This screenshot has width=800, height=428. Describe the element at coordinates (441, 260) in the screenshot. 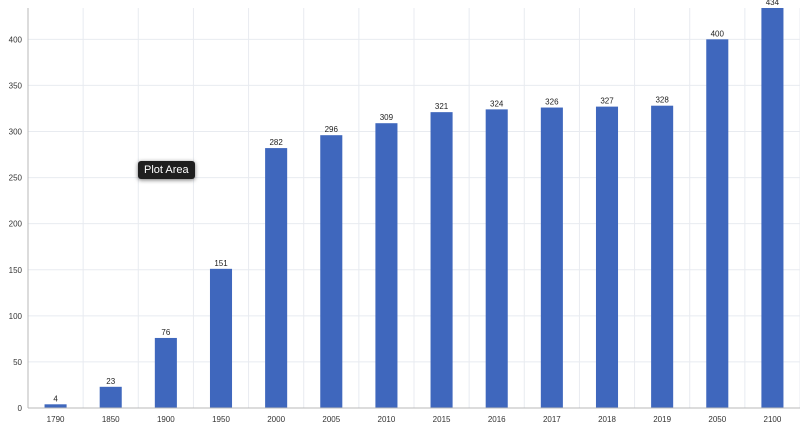

I see `bar-2015` at that location.